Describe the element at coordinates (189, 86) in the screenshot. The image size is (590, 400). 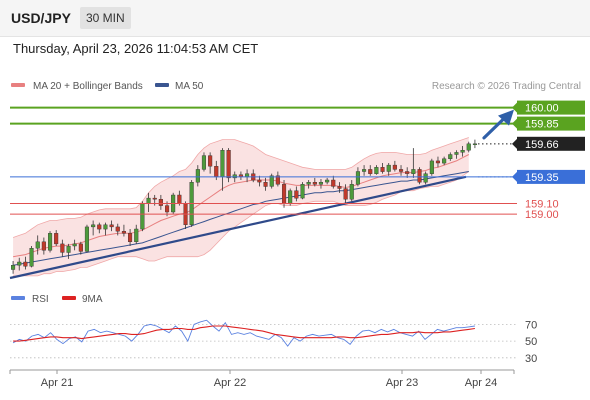
I see `ma50-legend-label: MA 50` at that location.